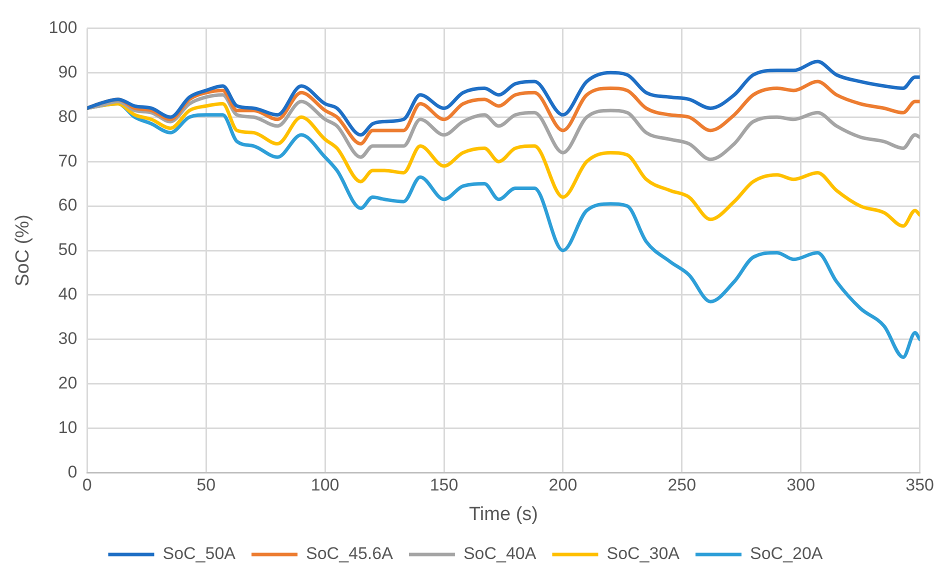  I want to click on legend-label: SoC_40A, so click(500, 554).